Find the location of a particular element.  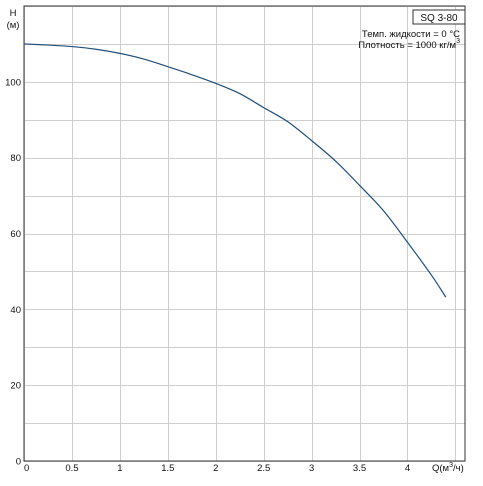

model-label: SQ 3-80 is located at coordinates (439, 18).